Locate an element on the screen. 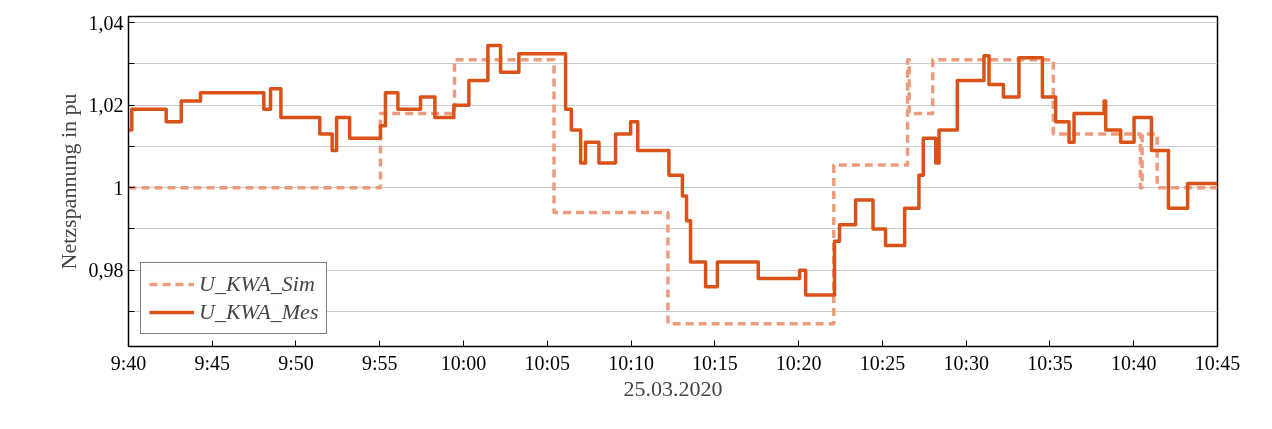 The image size is (1272, 429). x-tick-label: 10:15 is located at coordinates (715, 362).